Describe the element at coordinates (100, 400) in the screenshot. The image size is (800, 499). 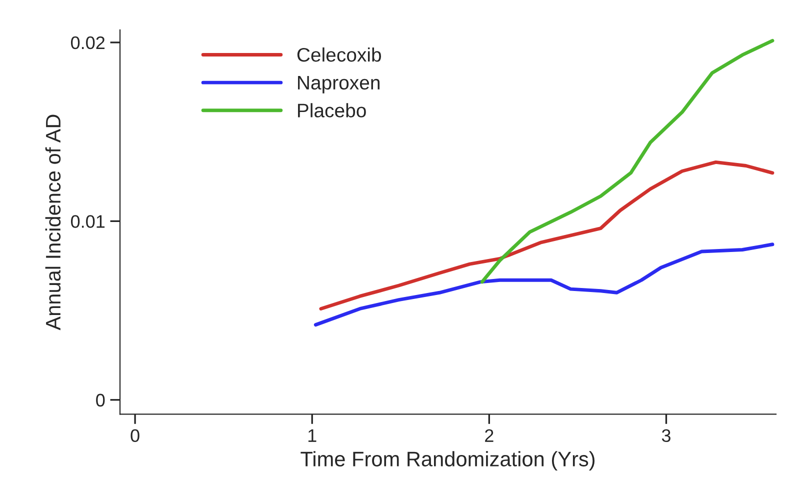
I see `y-tick-label: 0` at that location.